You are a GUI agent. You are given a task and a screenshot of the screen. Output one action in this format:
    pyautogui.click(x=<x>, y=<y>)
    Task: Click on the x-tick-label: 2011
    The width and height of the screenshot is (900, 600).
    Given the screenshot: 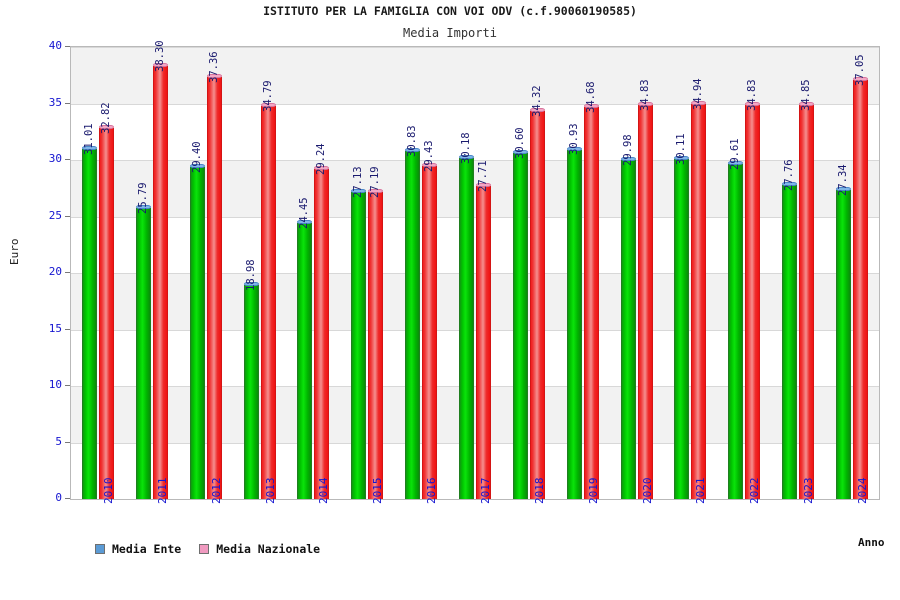 What is the action you would take?
    pyautogui.click(x=162, y=491)
    